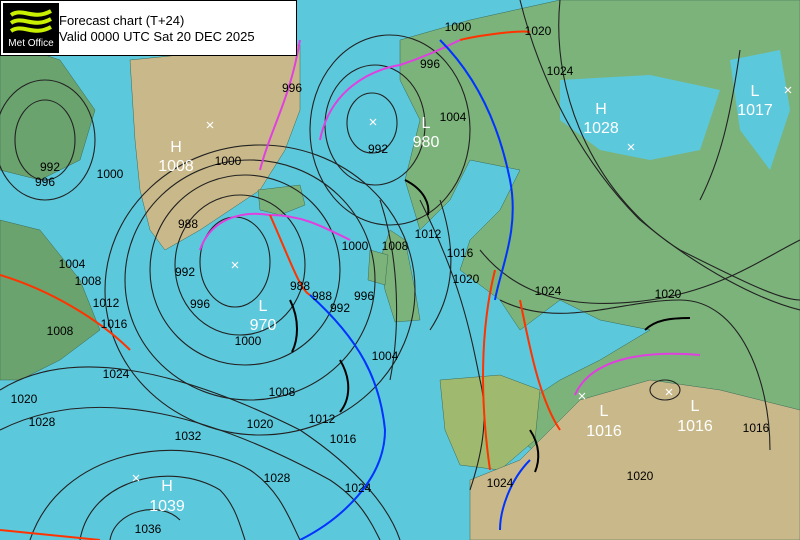  I want to click on pressure-centre: H 1039, so click(167, 496).